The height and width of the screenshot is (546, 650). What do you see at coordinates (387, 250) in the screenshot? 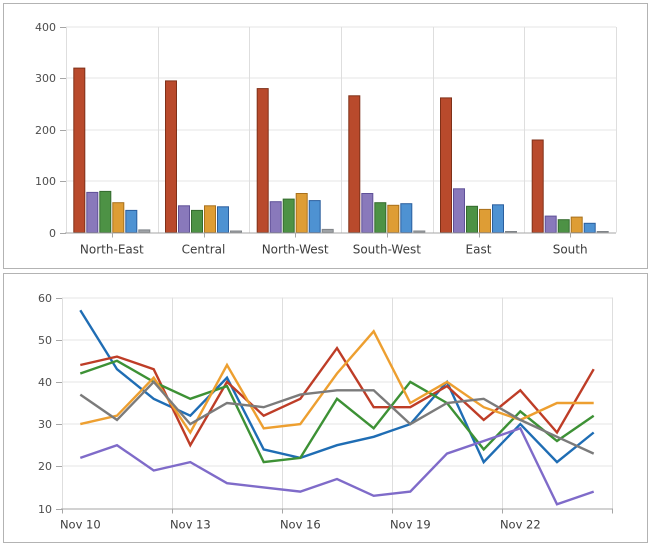
I see `svg-text: South-West` at bounding box center [387, 250].